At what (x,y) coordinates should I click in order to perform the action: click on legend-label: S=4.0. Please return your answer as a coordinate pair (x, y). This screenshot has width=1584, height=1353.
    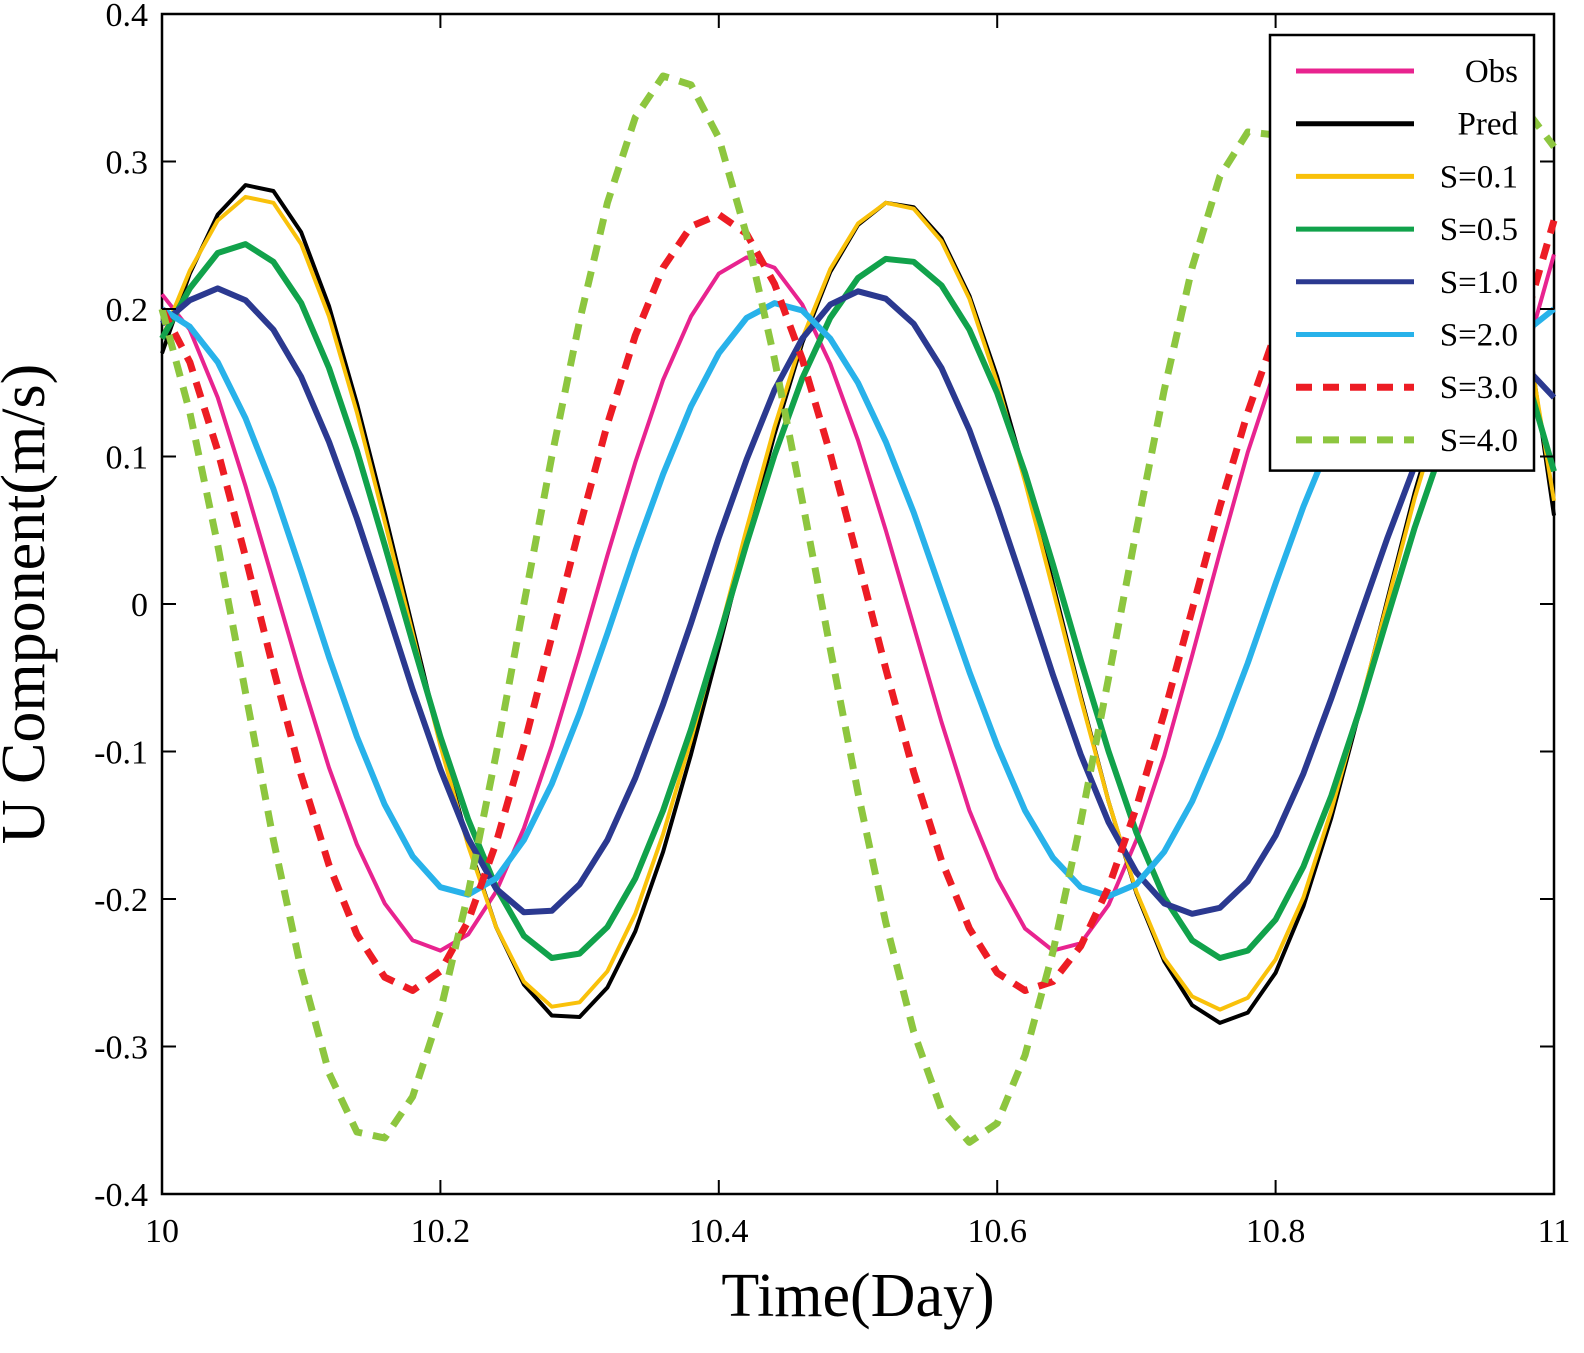
    Looking at the image, I should click on (1479, 441).